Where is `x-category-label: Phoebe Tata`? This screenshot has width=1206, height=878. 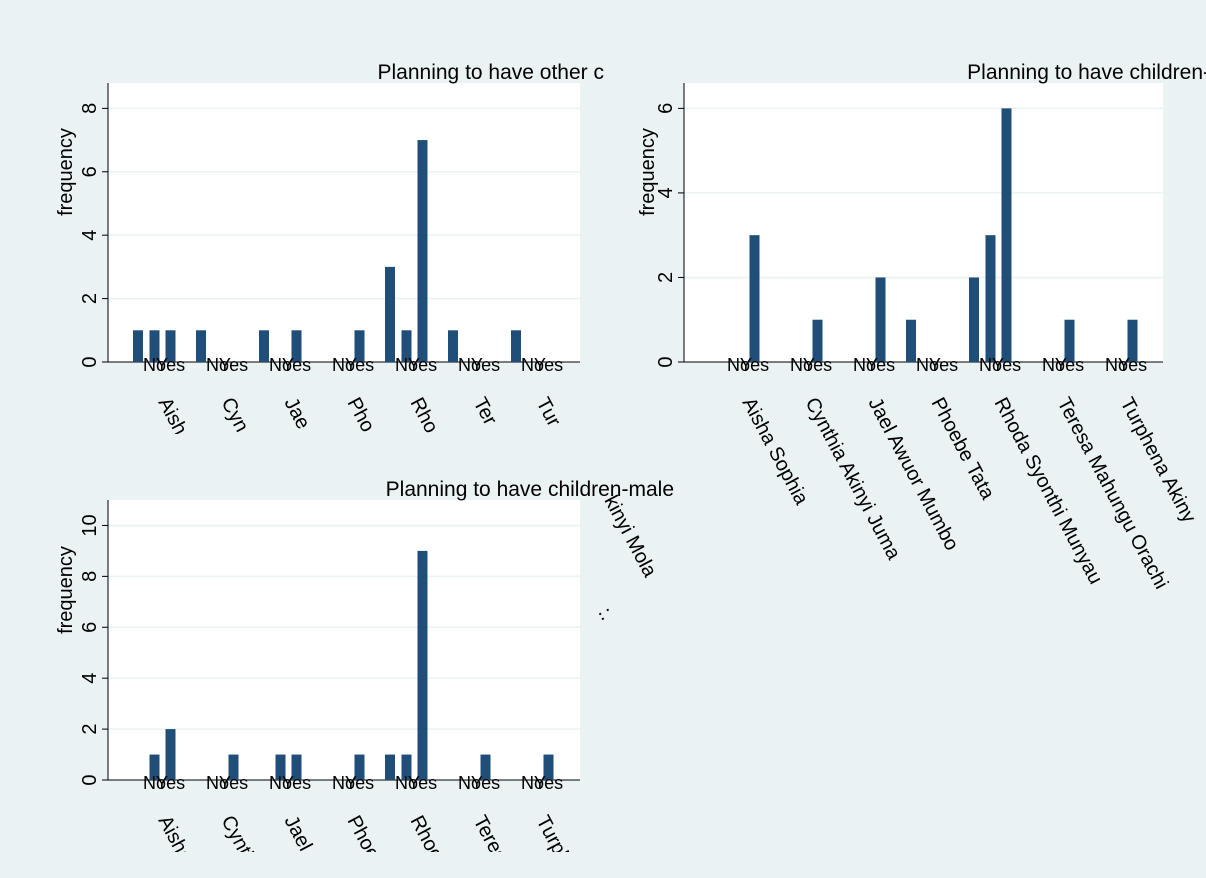
x-category-label: Phoebe Tata is located at coordinates (963, 449).